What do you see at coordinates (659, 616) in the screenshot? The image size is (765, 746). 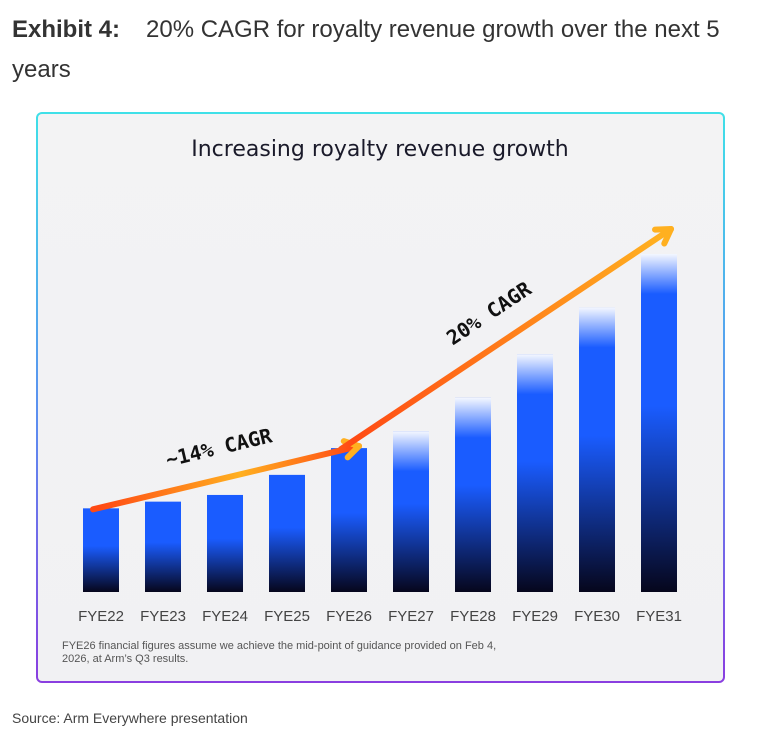 I see `x-tick-label: FYE31` at bounding box center [659, 616].